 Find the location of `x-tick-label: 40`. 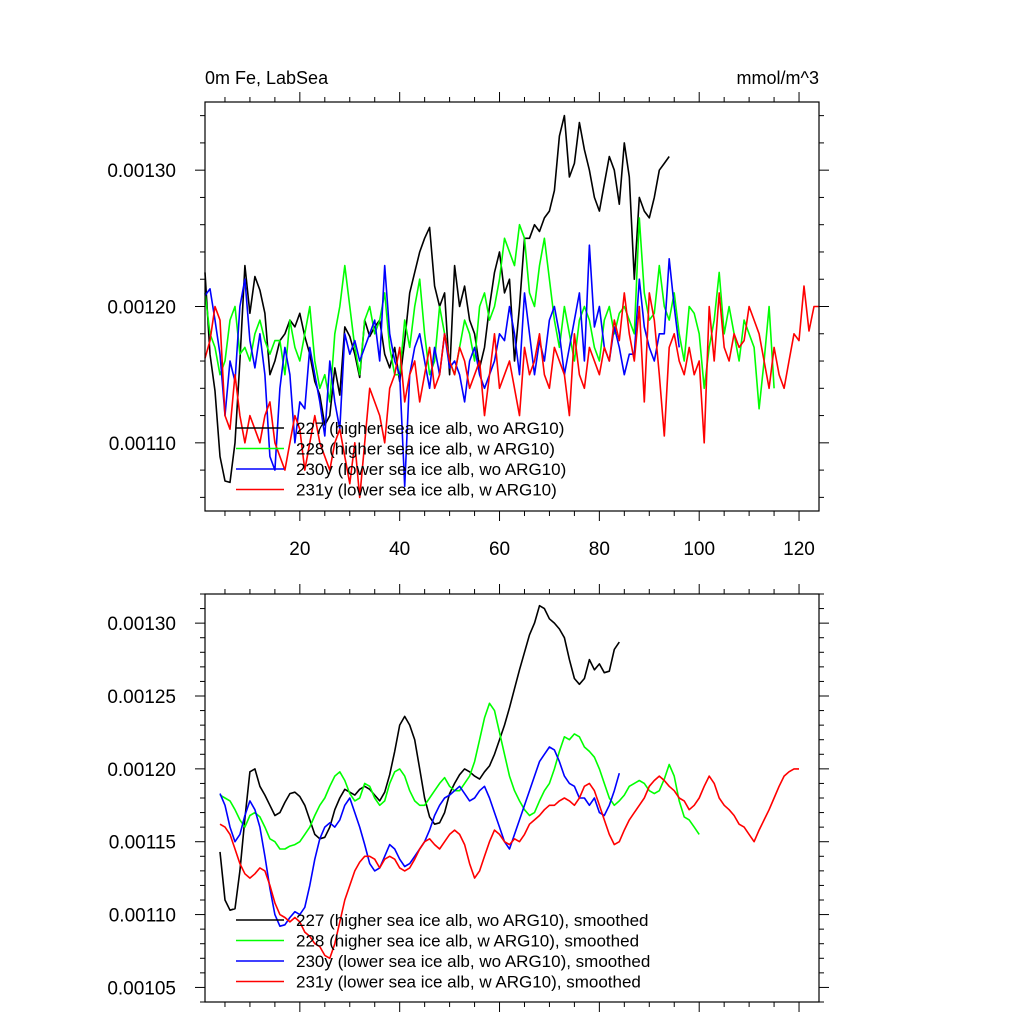

x-tick-label: 40 is located at coordinates (399, 549).